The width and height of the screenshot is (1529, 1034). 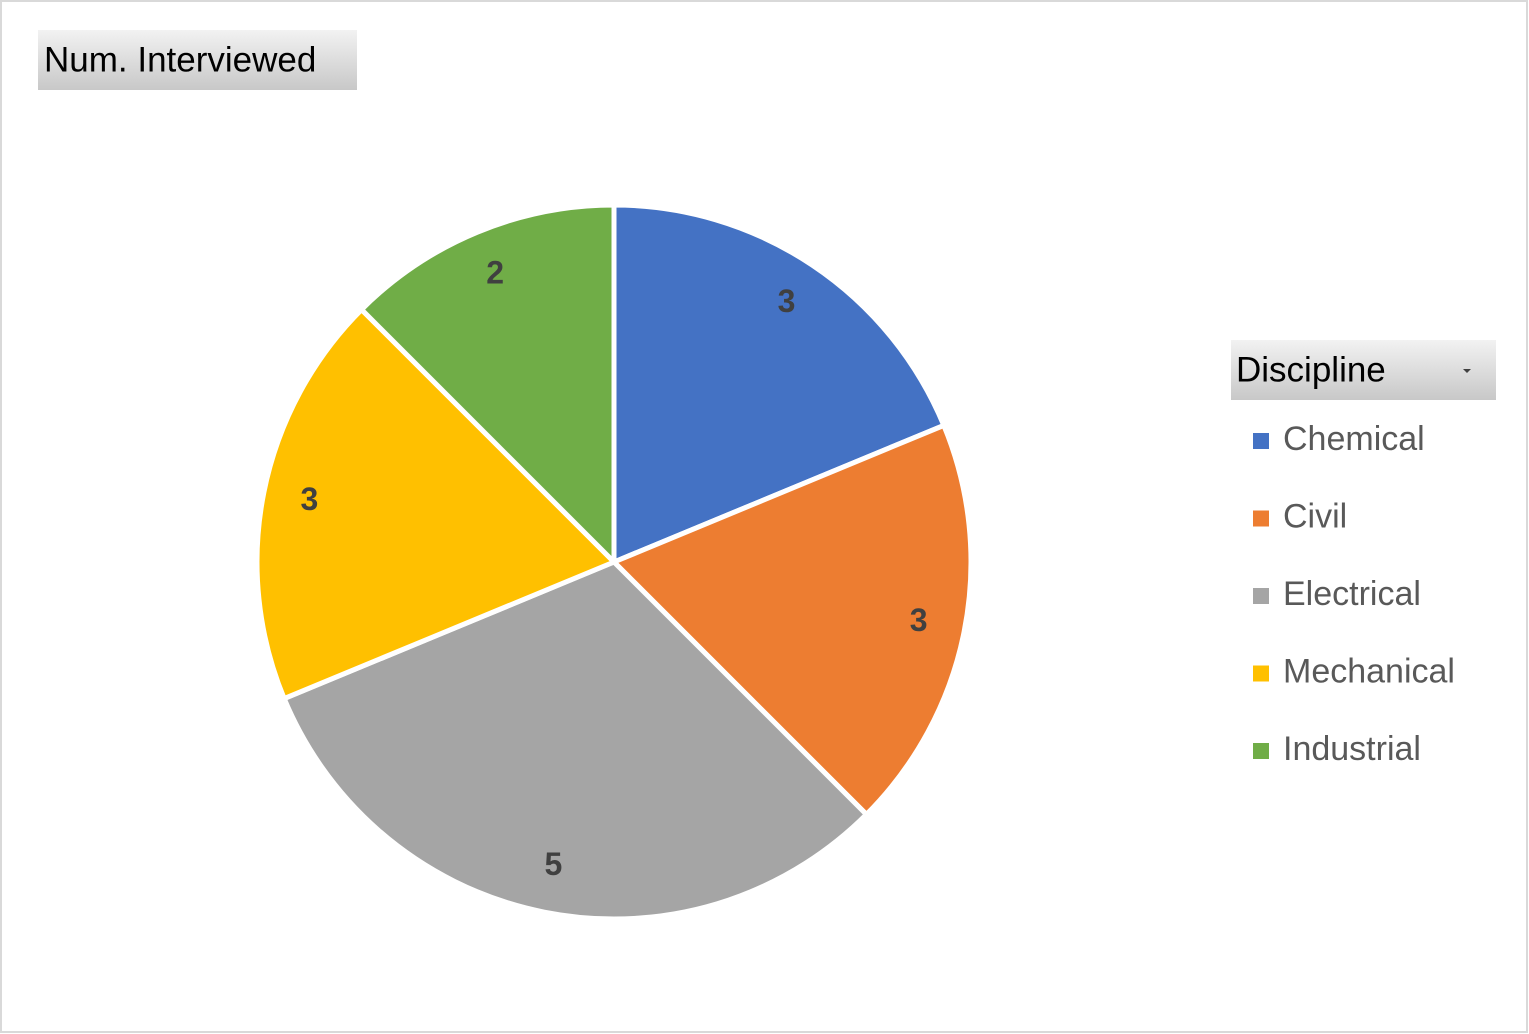 What do you see at coordinates (1311, 369) in the screenshot?
I see `legend-title: Discipline` at bounding box center [1311, 369].